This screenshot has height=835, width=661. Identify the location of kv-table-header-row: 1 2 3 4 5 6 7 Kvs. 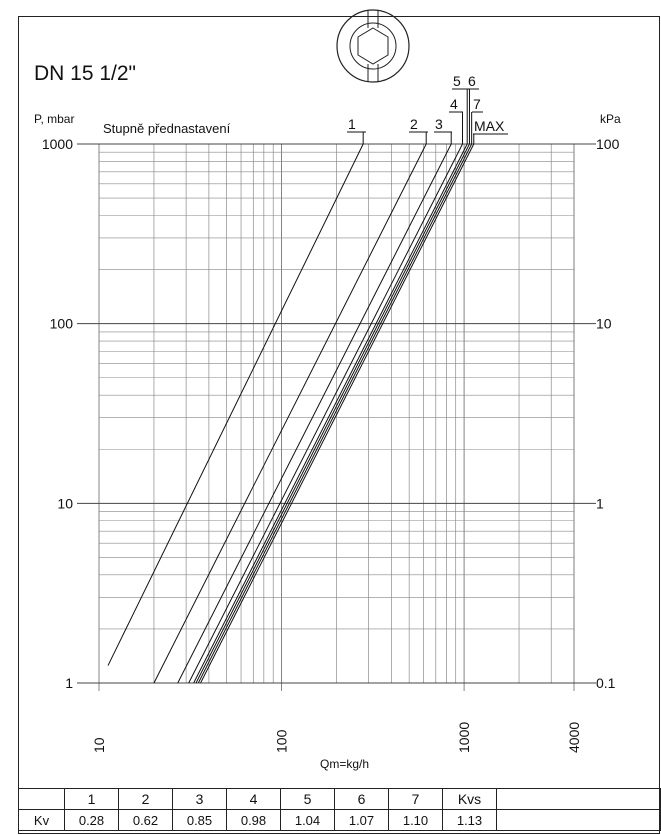
(339, 799).